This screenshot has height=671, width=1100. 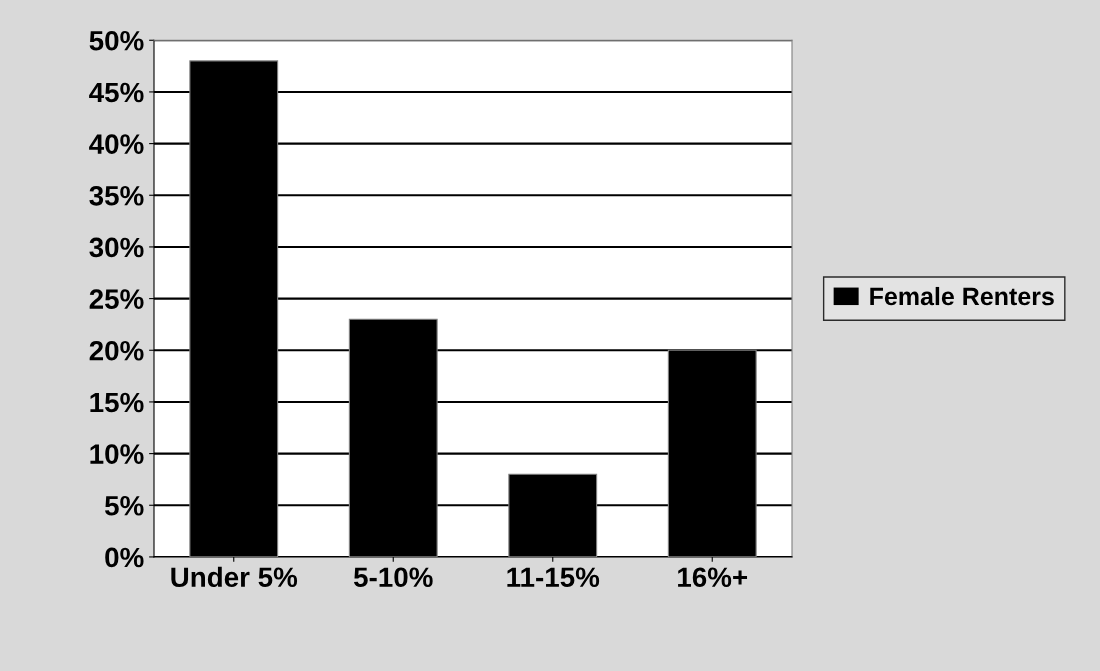 I want to click on y-tick-label: 5%, so click(x=124, y=506).